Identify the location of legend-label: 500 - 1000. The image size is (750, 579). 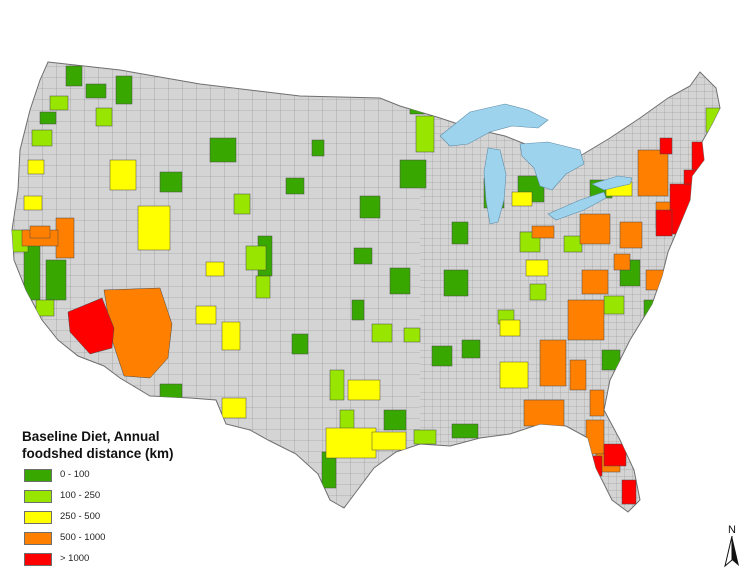
(83, 537).